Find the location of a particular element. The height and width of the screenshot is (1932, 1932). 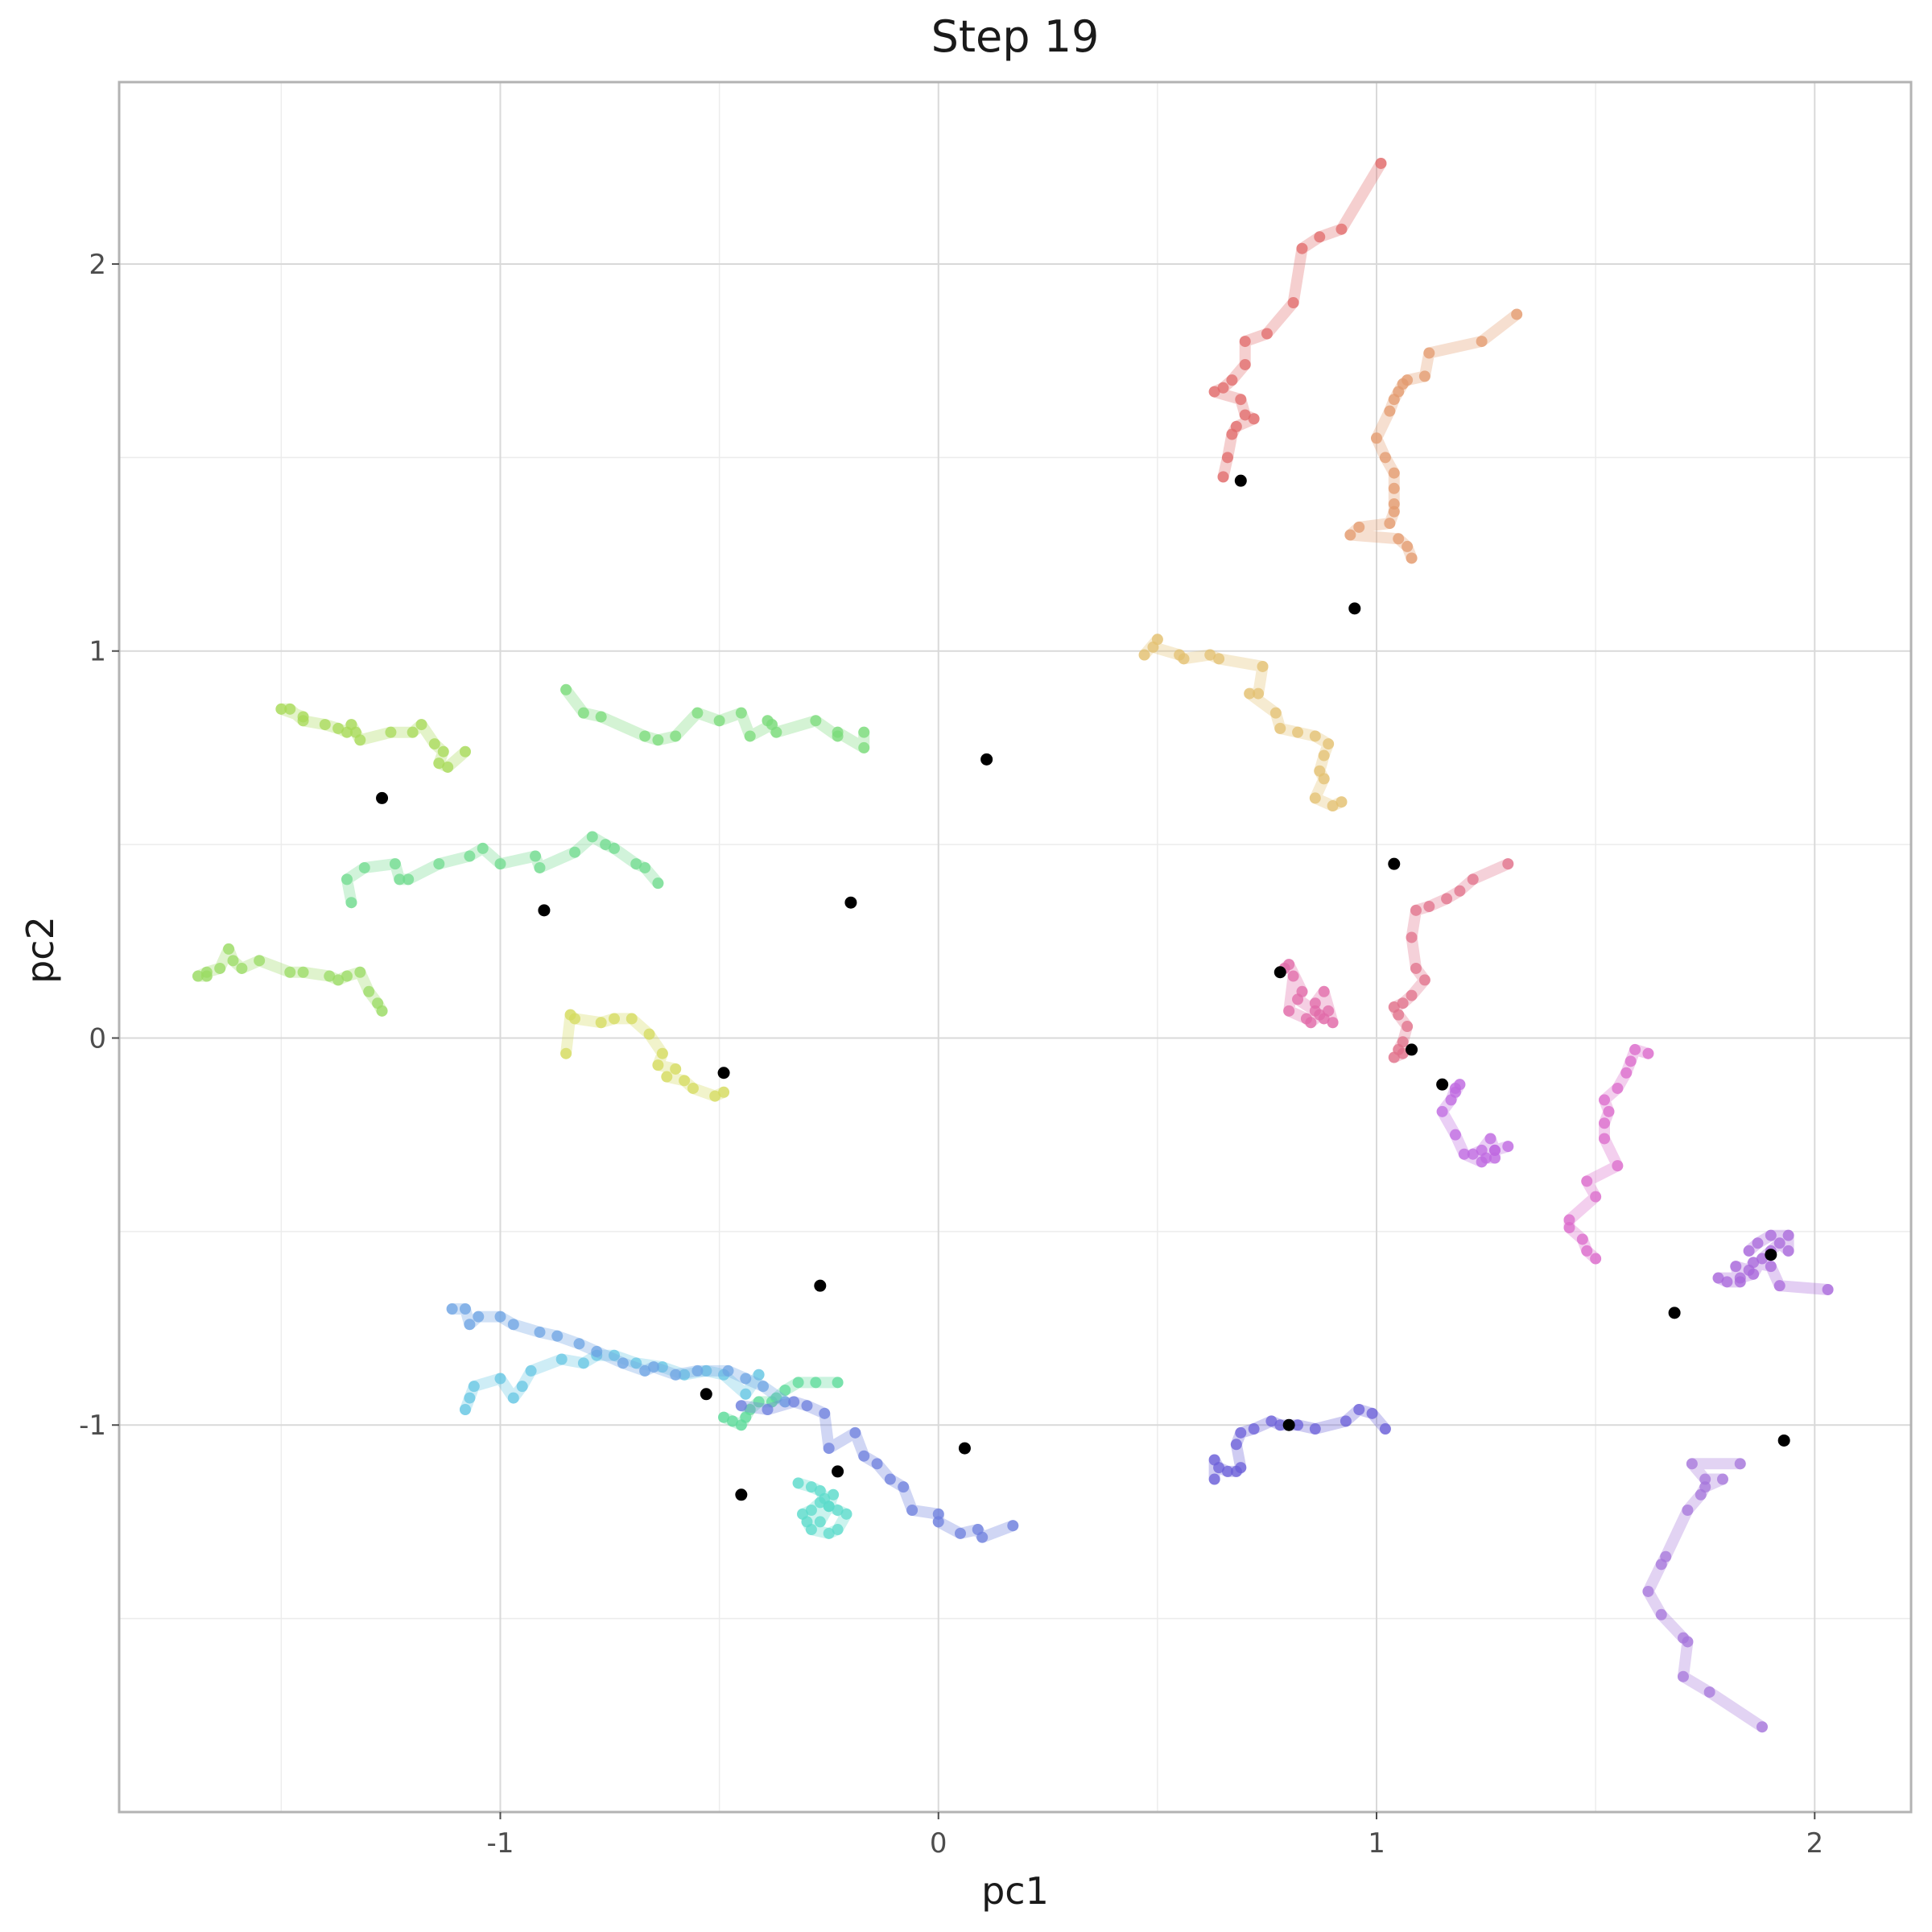

y-tick-label: 0 is located at coordinates (97, 1038).